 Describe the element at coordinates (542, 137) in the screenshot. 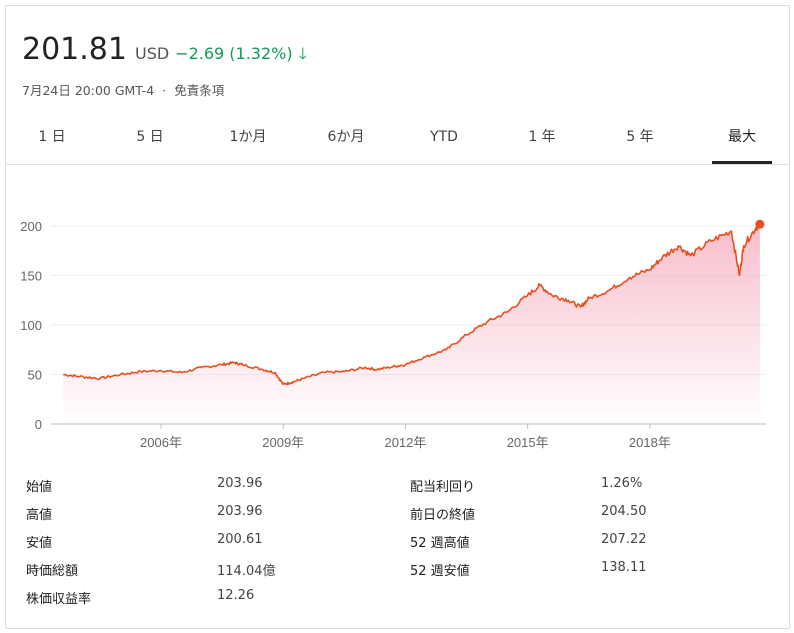

I see `tab-1-year: 1 年` at that location.